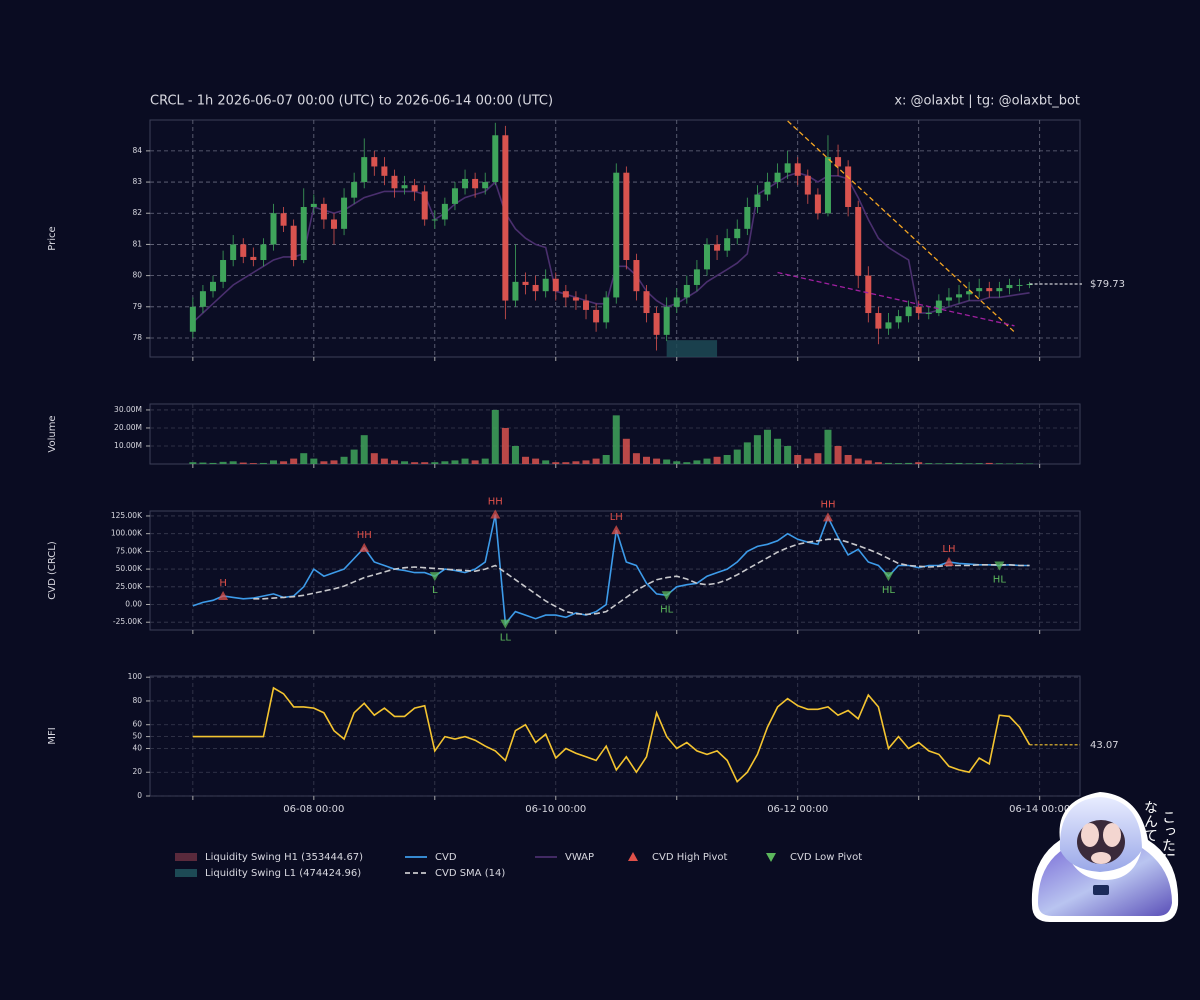 This screenshot has height=1000, width=1200. I want to click on pivot-label: LL, so click(506, 638).